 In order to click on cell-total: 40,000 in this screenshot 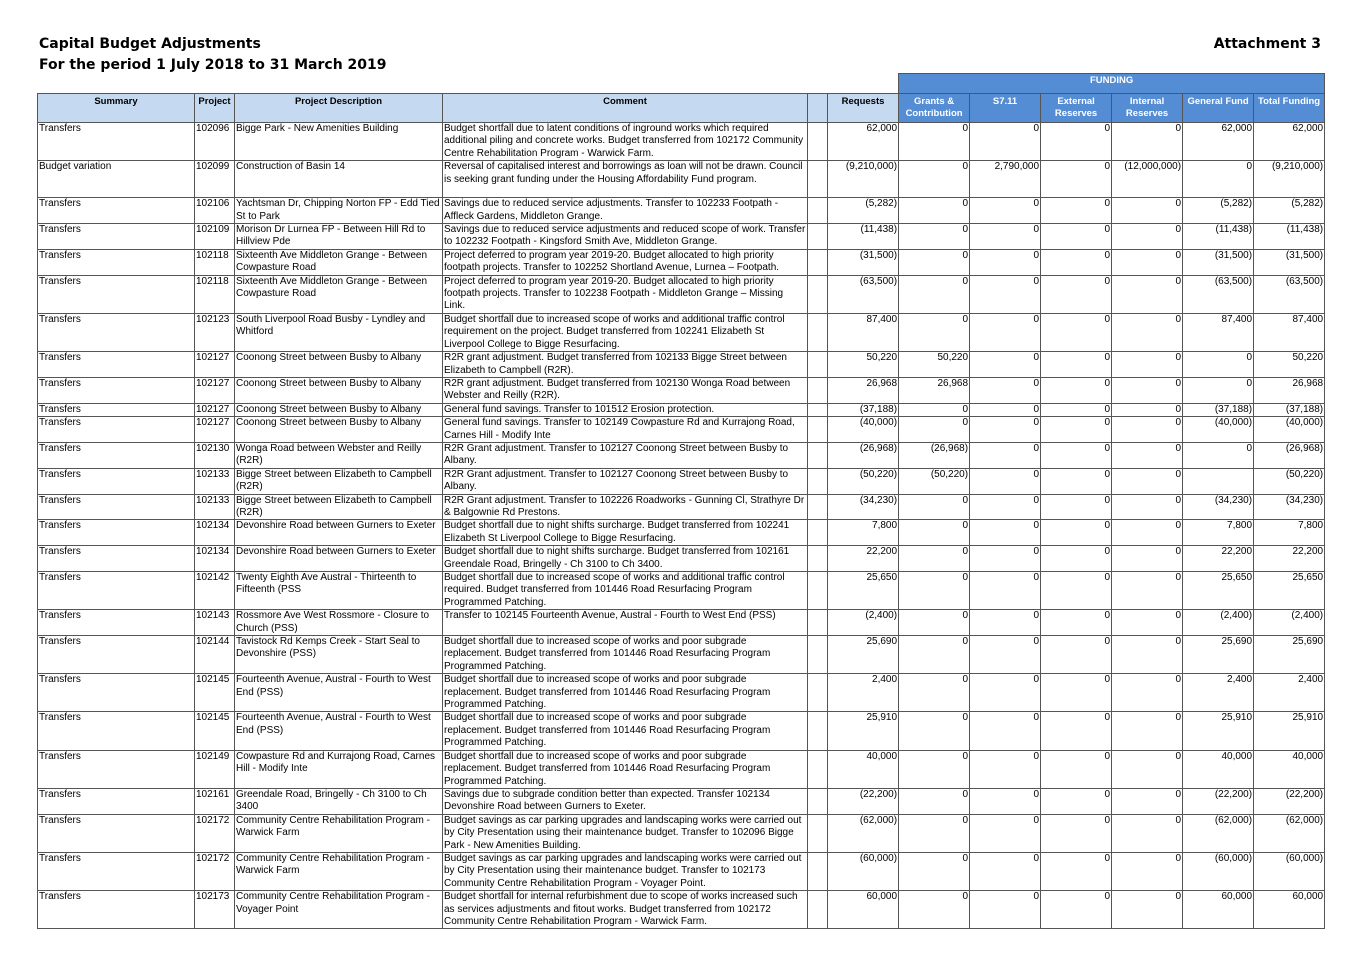, I will do `click(1289, 769)`.